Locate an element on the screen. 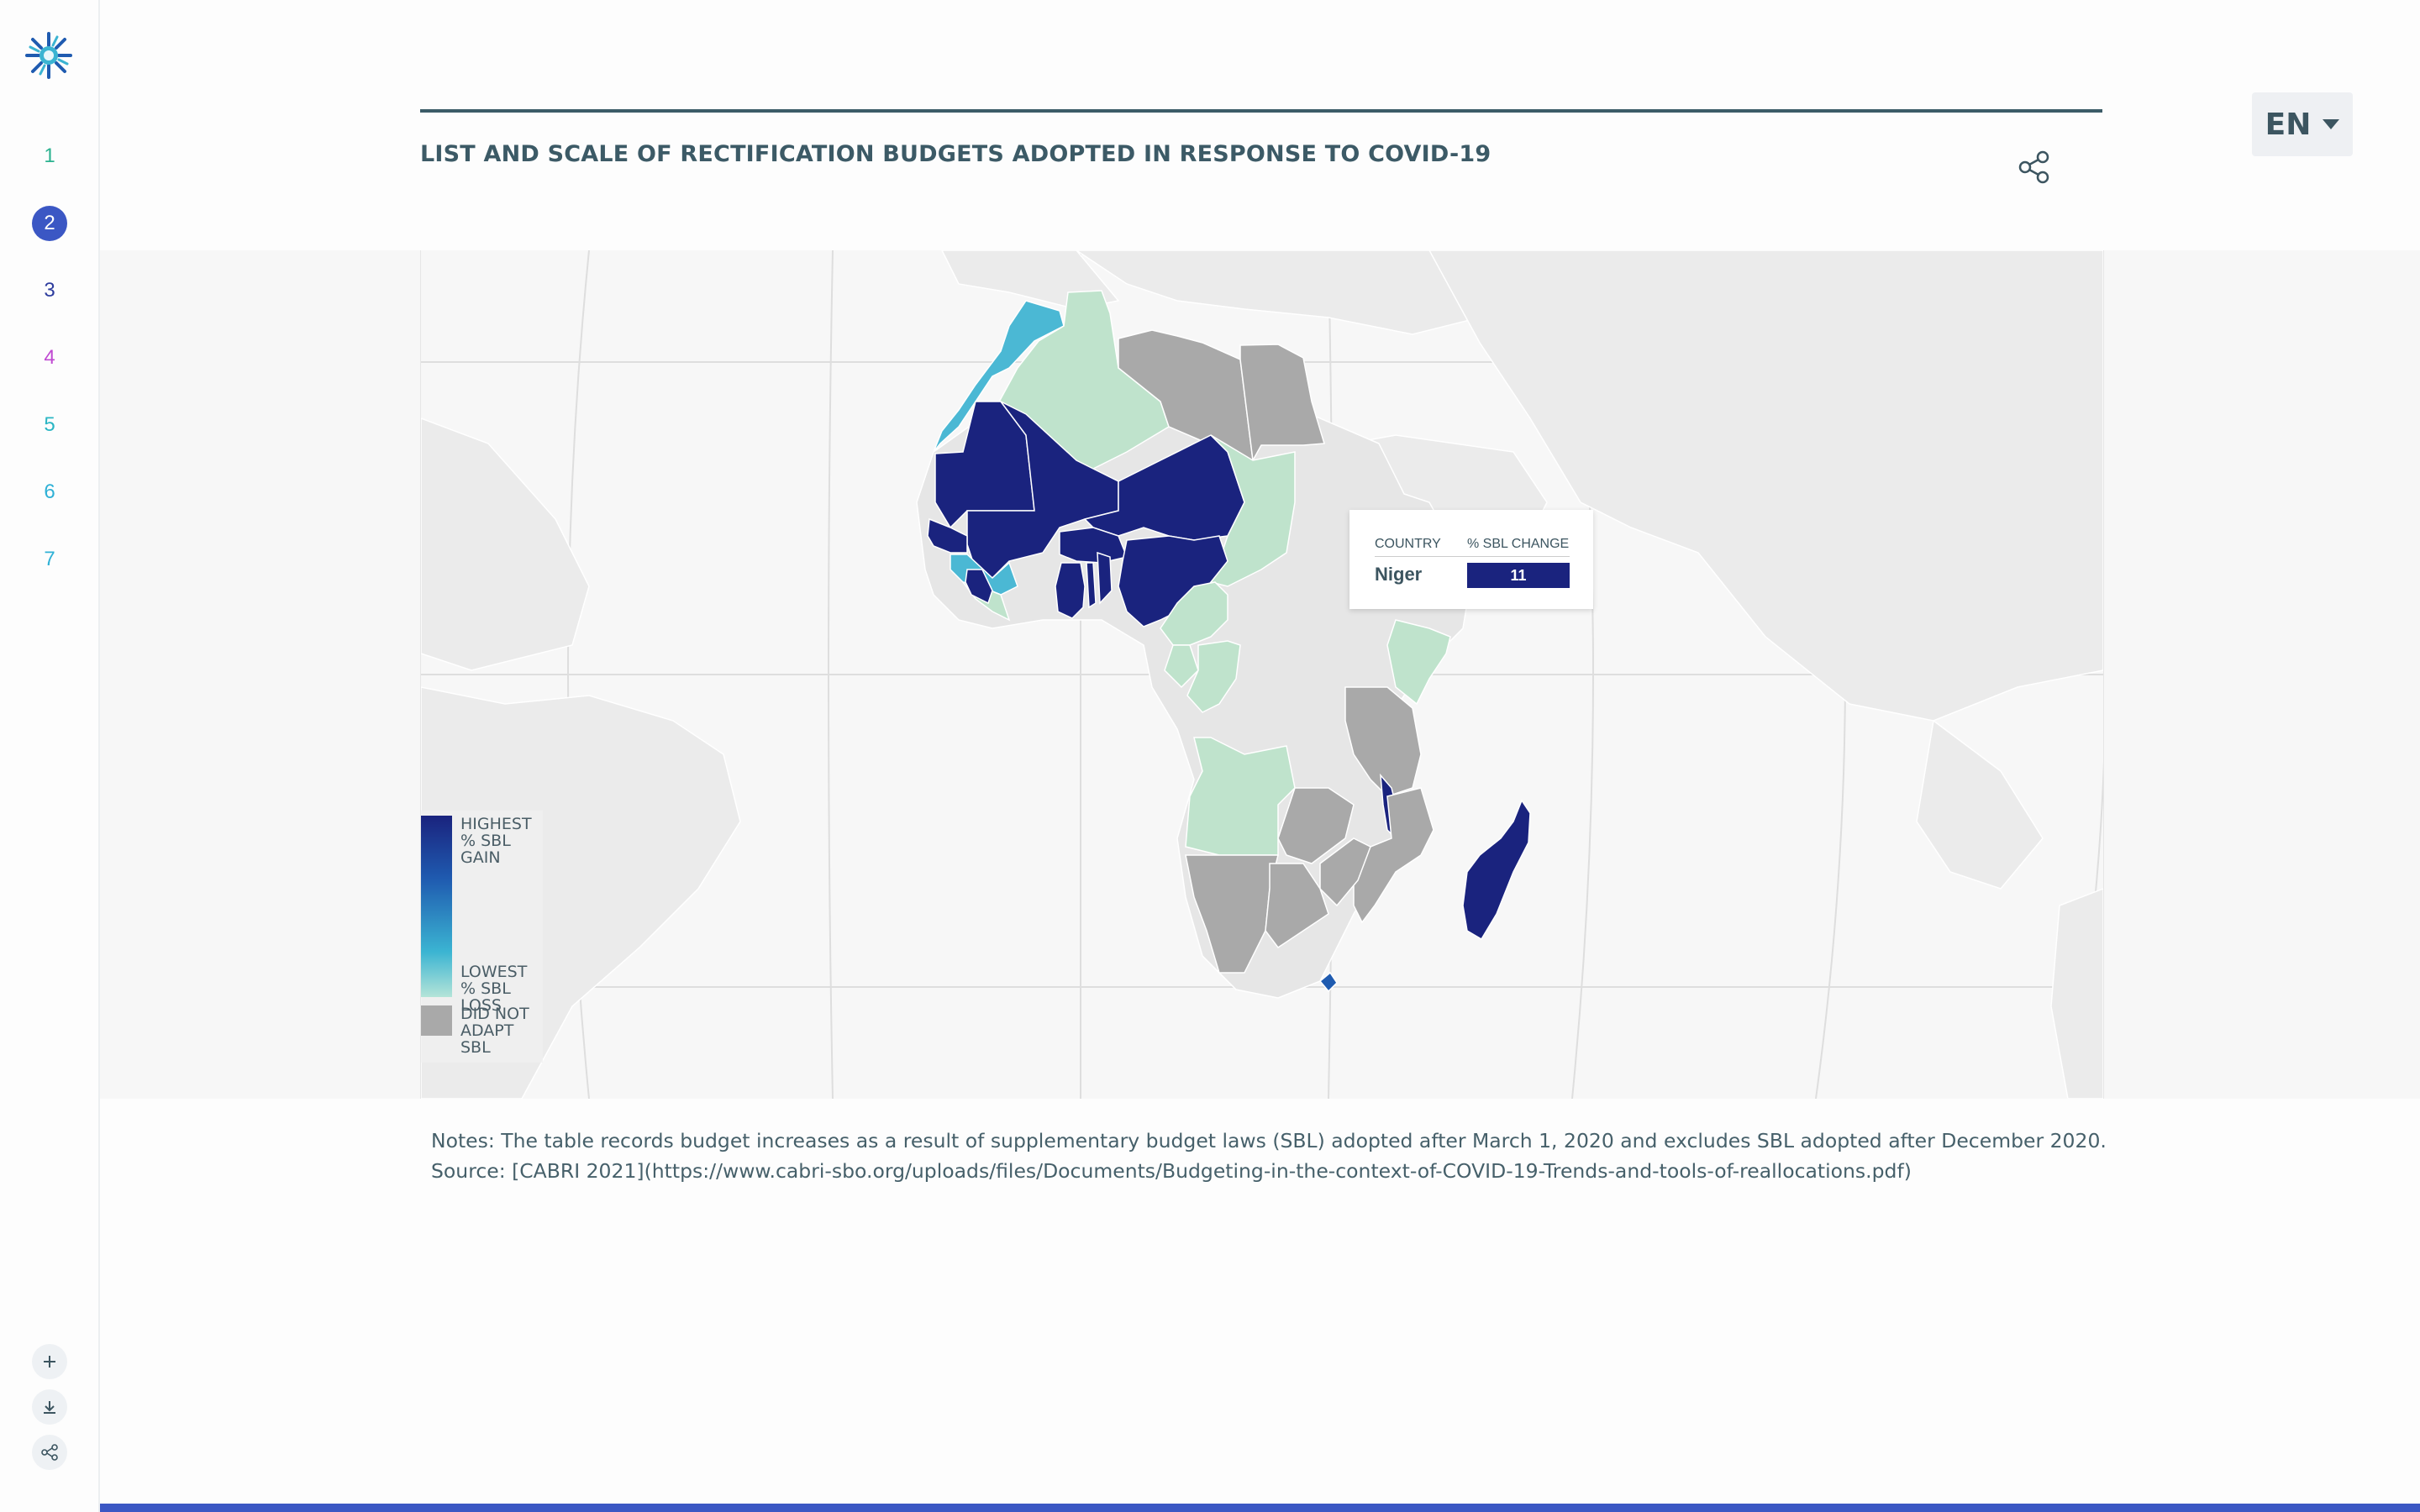 The width and height of the screenshot is (2420, 1512). country-botswana is located at coordinates (1297, 906).